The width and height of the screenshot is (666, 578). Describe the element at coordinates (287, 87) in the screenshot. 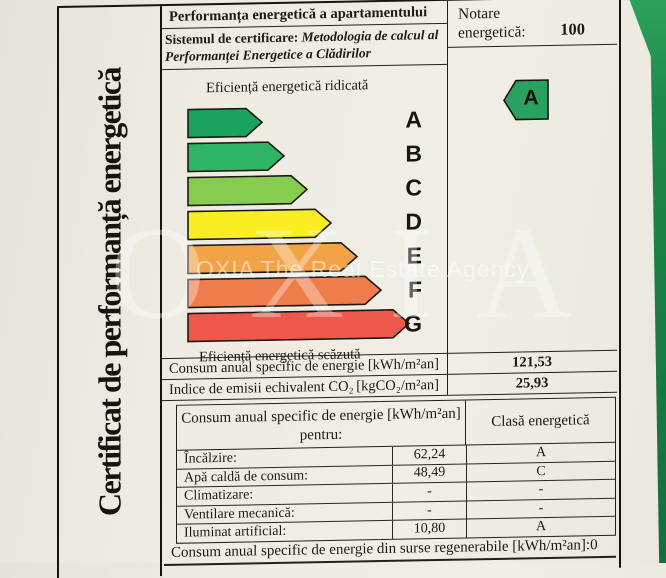

I see `high-efficiency-label: Eficiență energetică ridicată` at that location.